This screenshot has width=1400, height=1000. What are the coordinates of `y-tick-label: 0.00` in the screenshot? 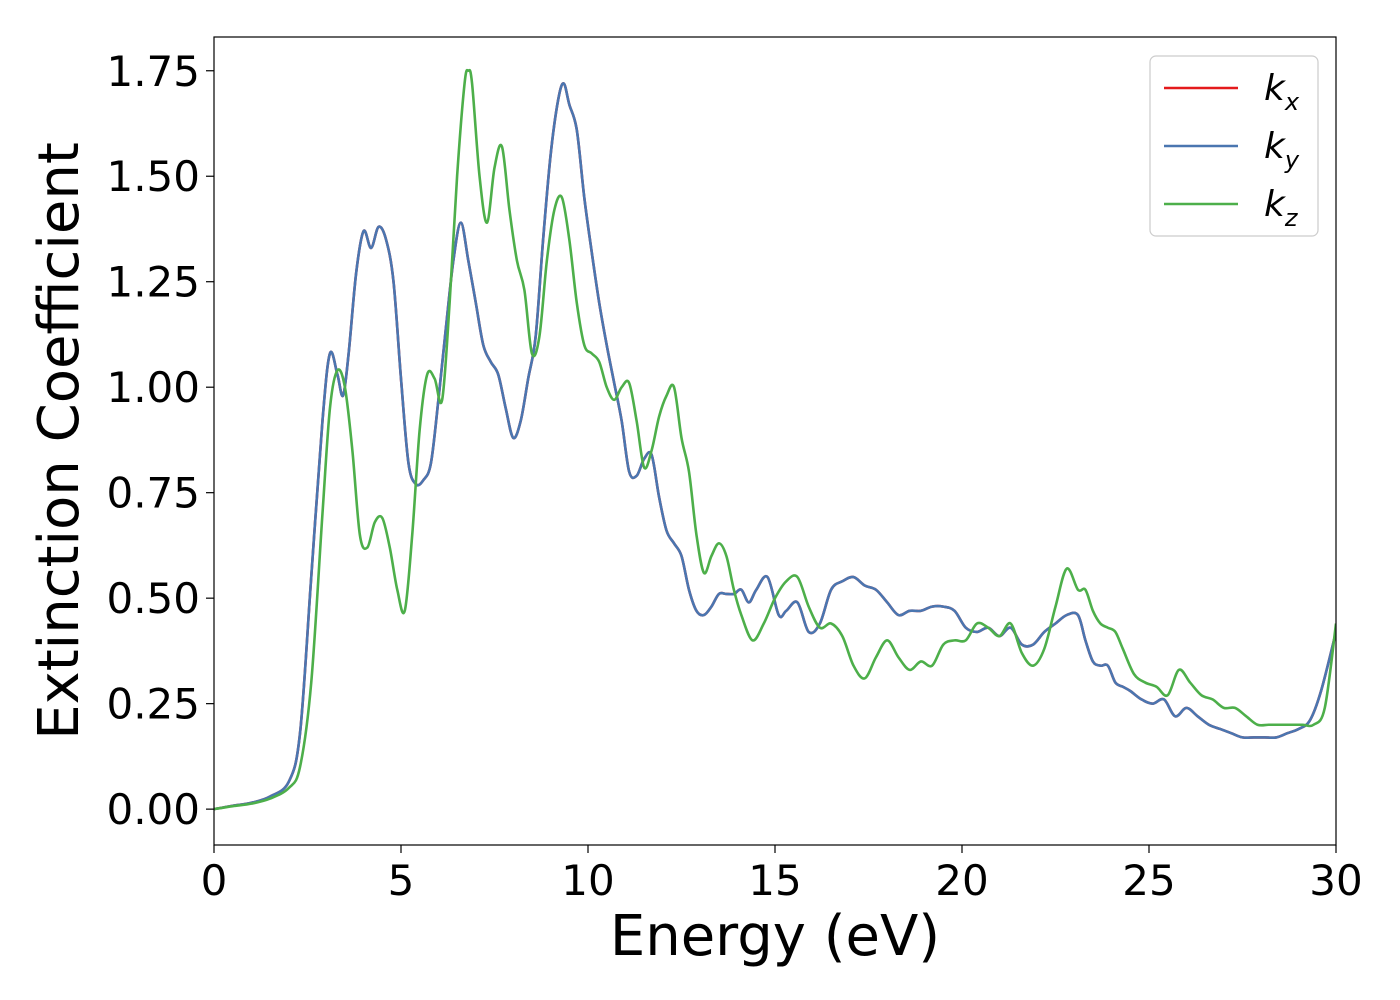 It's located at (153, 809).